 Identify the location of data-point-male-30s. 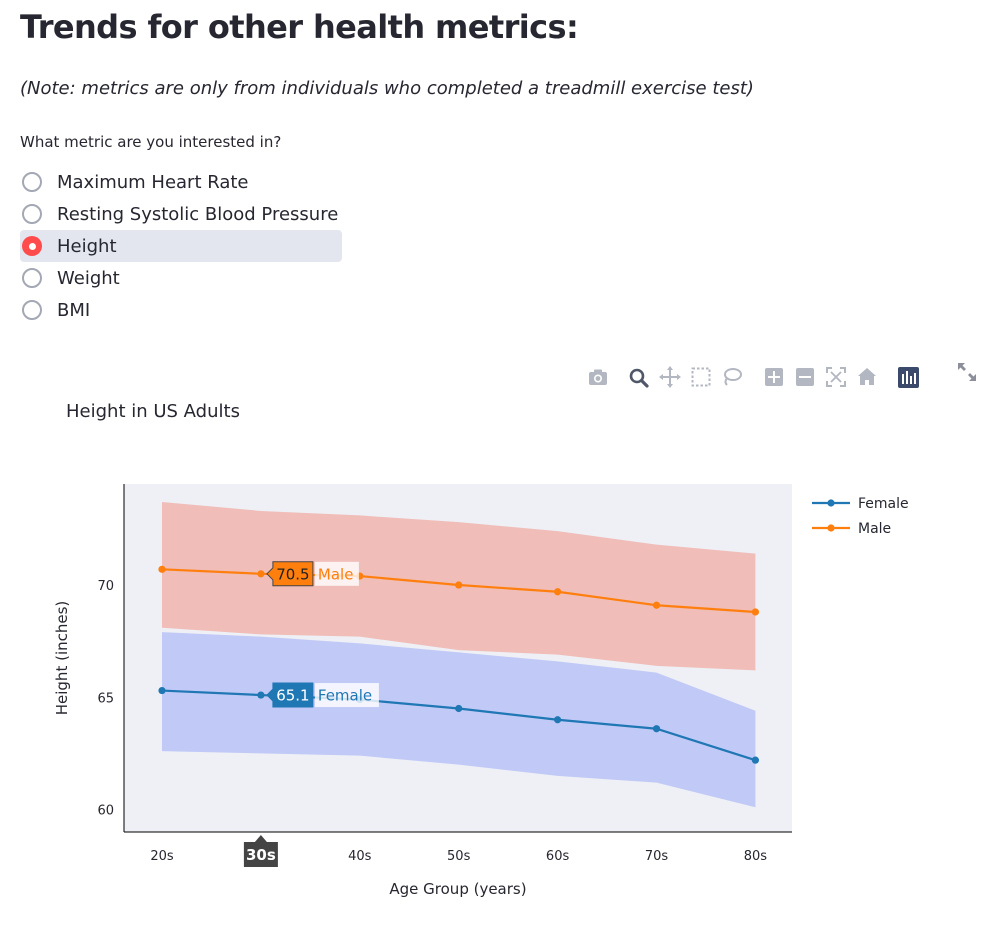
(261, 574).